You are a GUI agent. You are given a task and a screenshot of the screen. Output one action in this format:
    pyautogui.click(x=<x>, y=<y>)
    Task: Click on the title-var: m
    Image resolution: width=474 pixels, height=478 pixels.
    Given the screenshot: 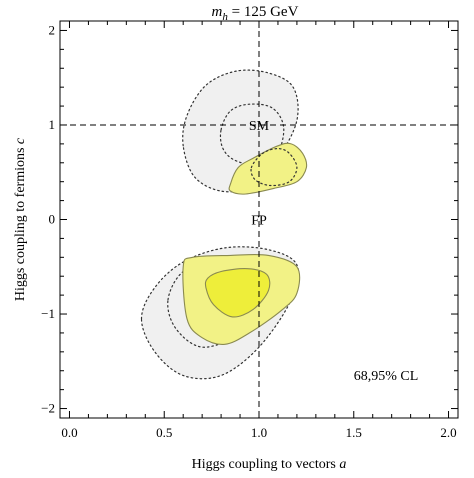 What is the action you would take?
    pyautogui.click(x=217, y=12)
    